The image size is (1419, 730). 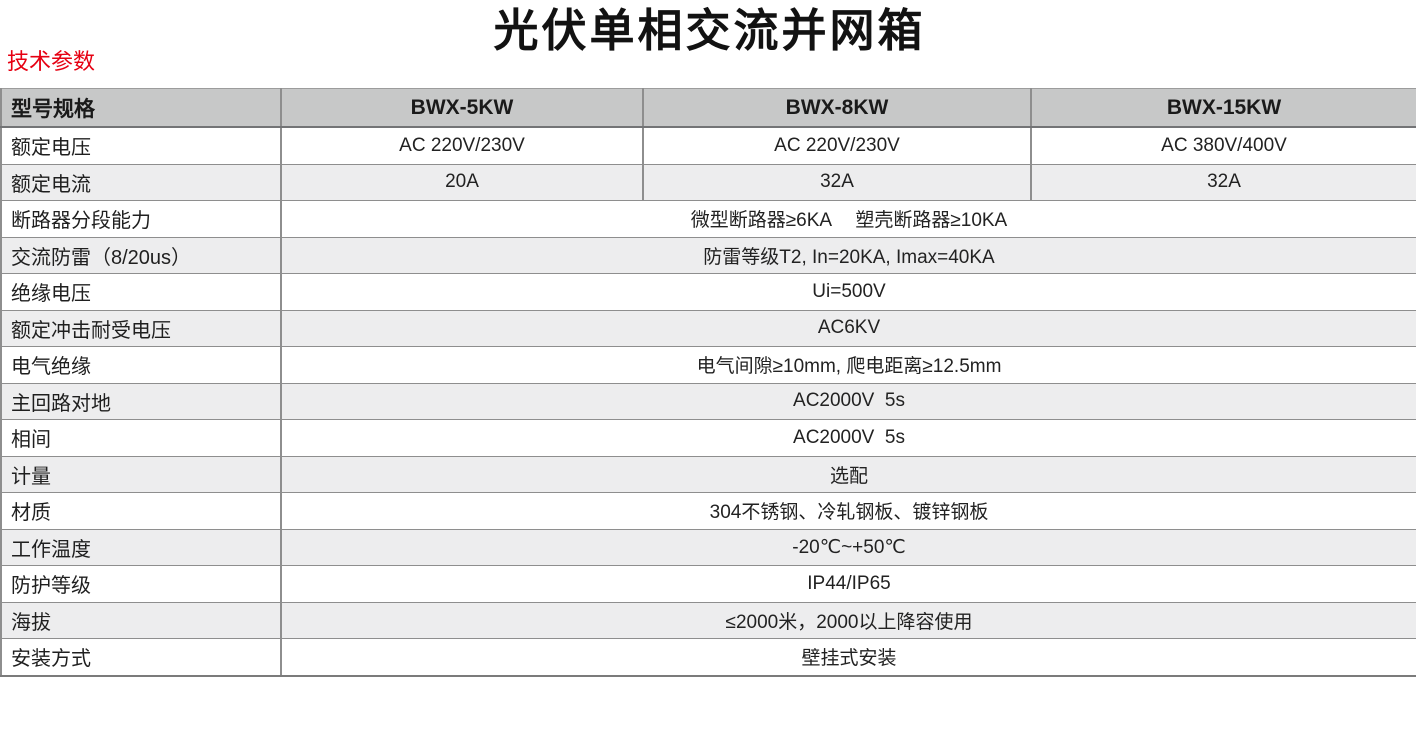 What do you see at coordinates (848, 219) in the screenshot?
I see `spec-merged-value: 微型断路器≥6KA 塑壳断路器≥10KA` at bounding box center [848, 219].